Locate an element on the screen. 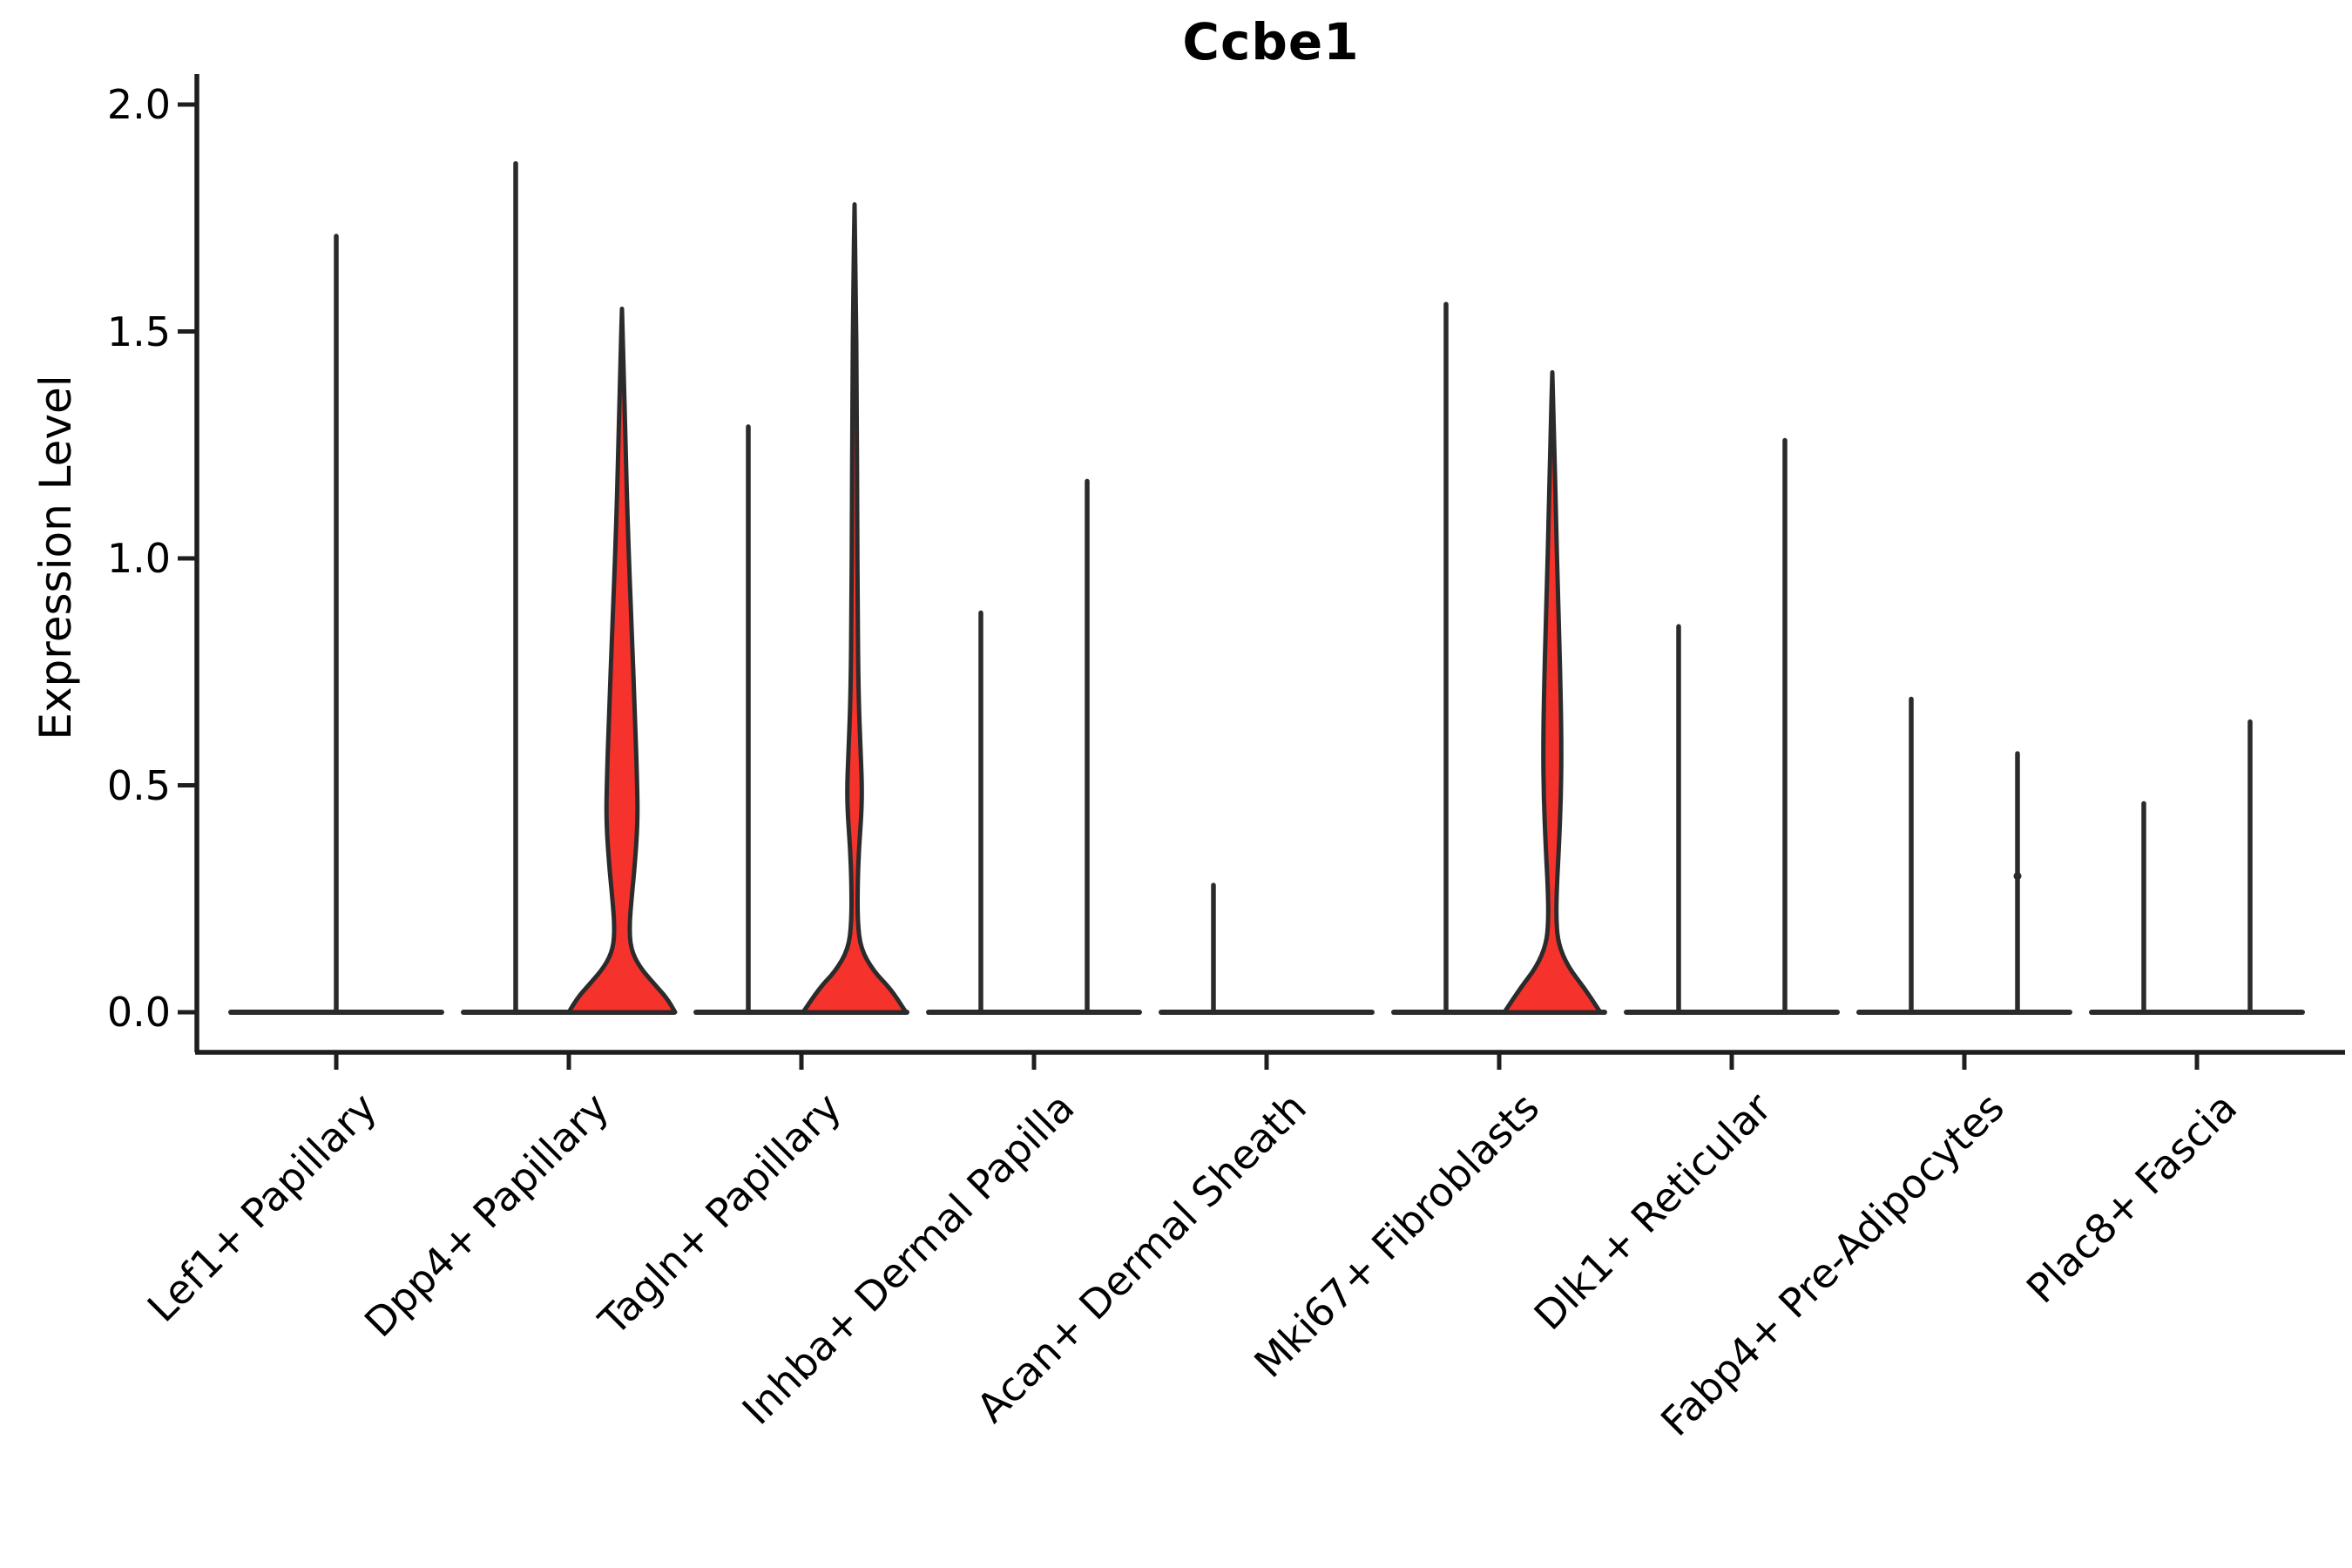 The image size is (2352, 1568). y-tick-label: 1.0 is located at coordinates (138, 559).